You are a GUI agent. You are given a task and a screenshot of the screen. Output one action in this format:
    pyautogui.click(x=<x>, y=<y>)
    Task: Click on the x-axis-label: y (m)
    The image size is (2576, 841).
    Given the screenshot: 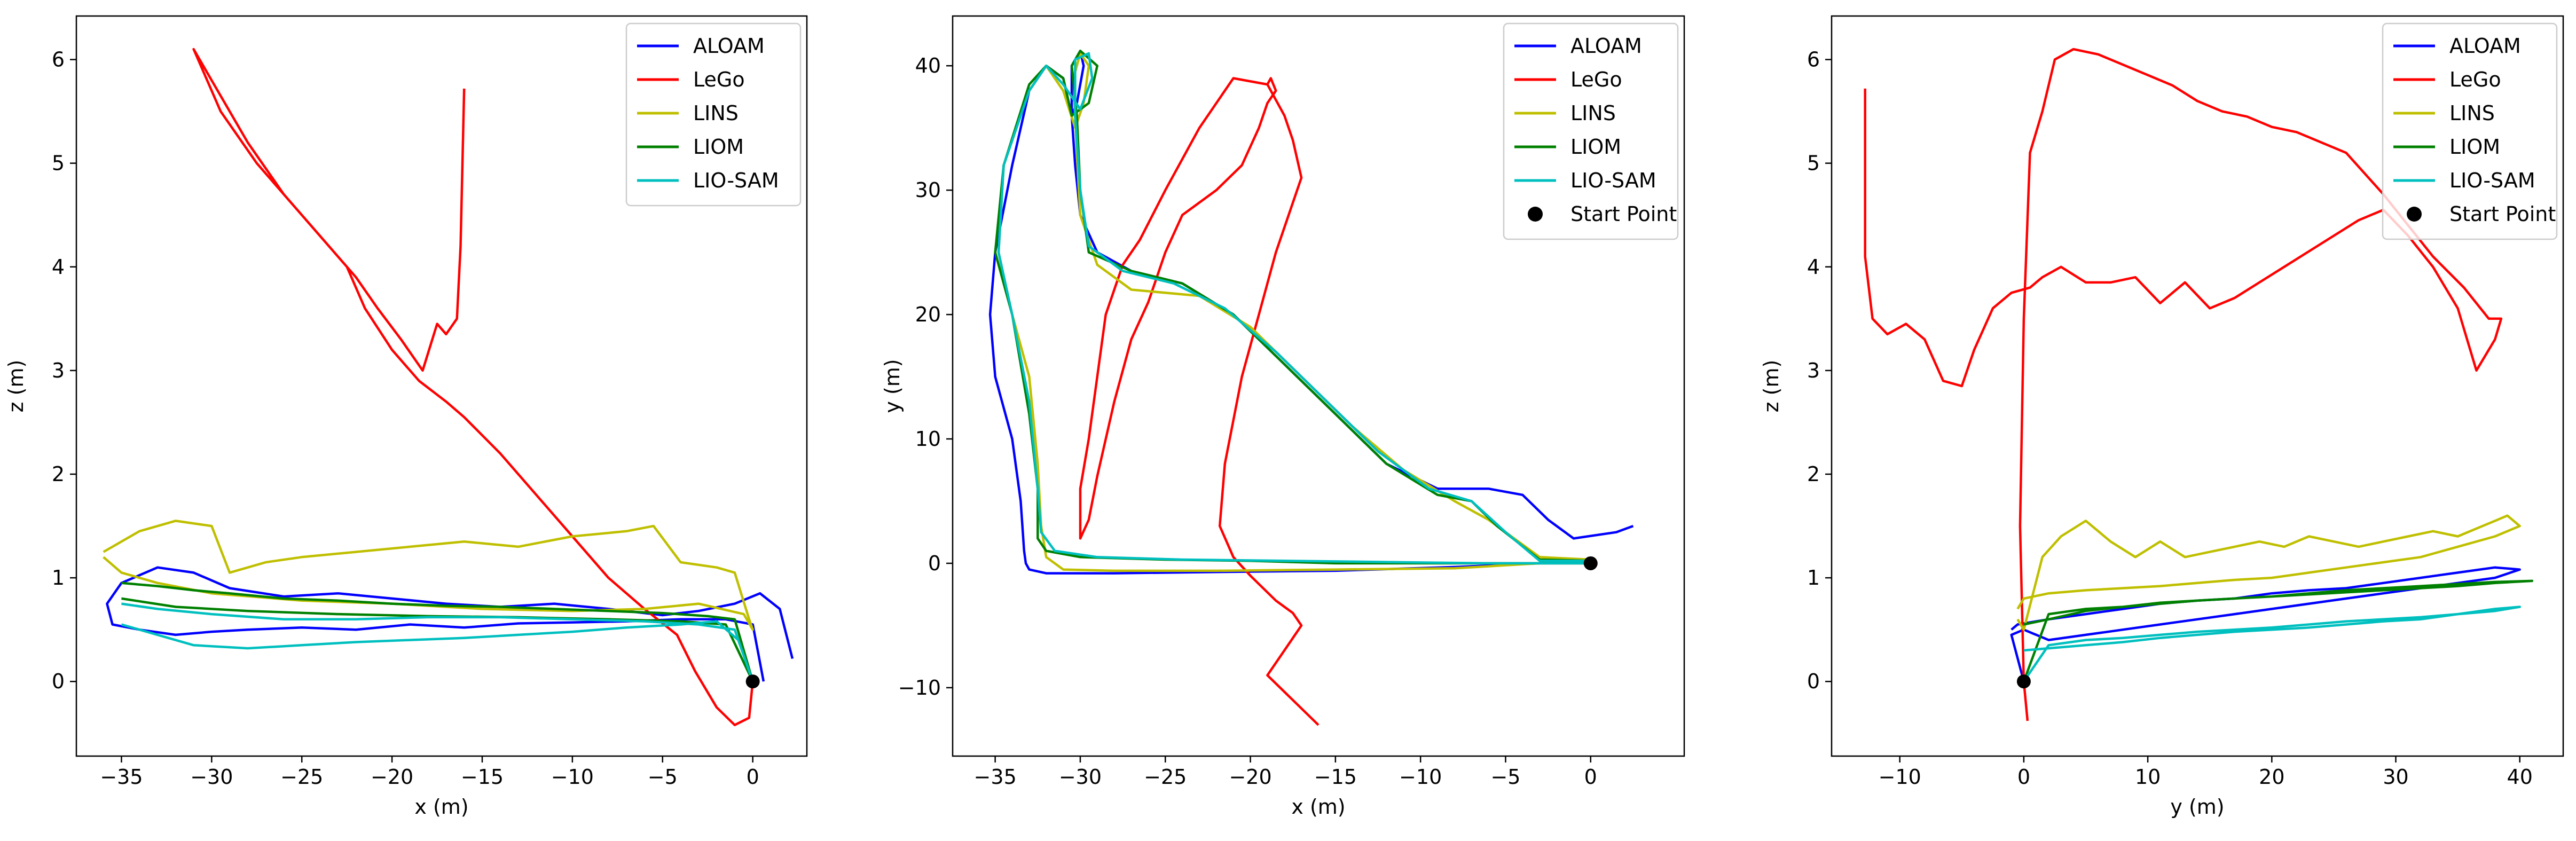 What is the action you would take?
    pyautogui.click(x=2197, y=807)
    